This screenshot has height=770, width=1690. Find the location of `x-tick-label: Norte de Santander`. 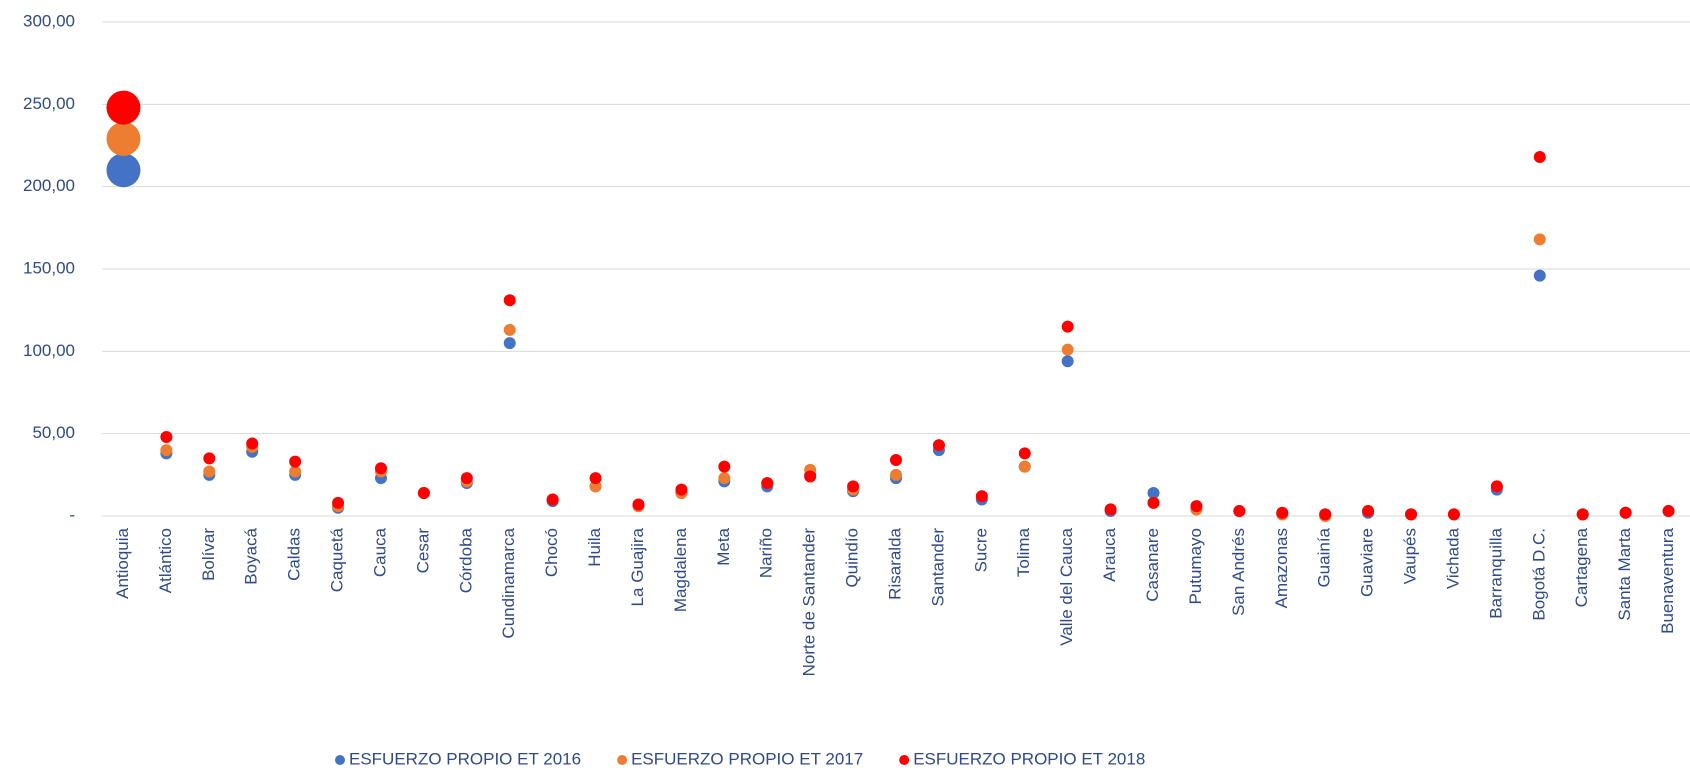

x-tick-label: Norte de Santander is located at coordinates (809, 602).